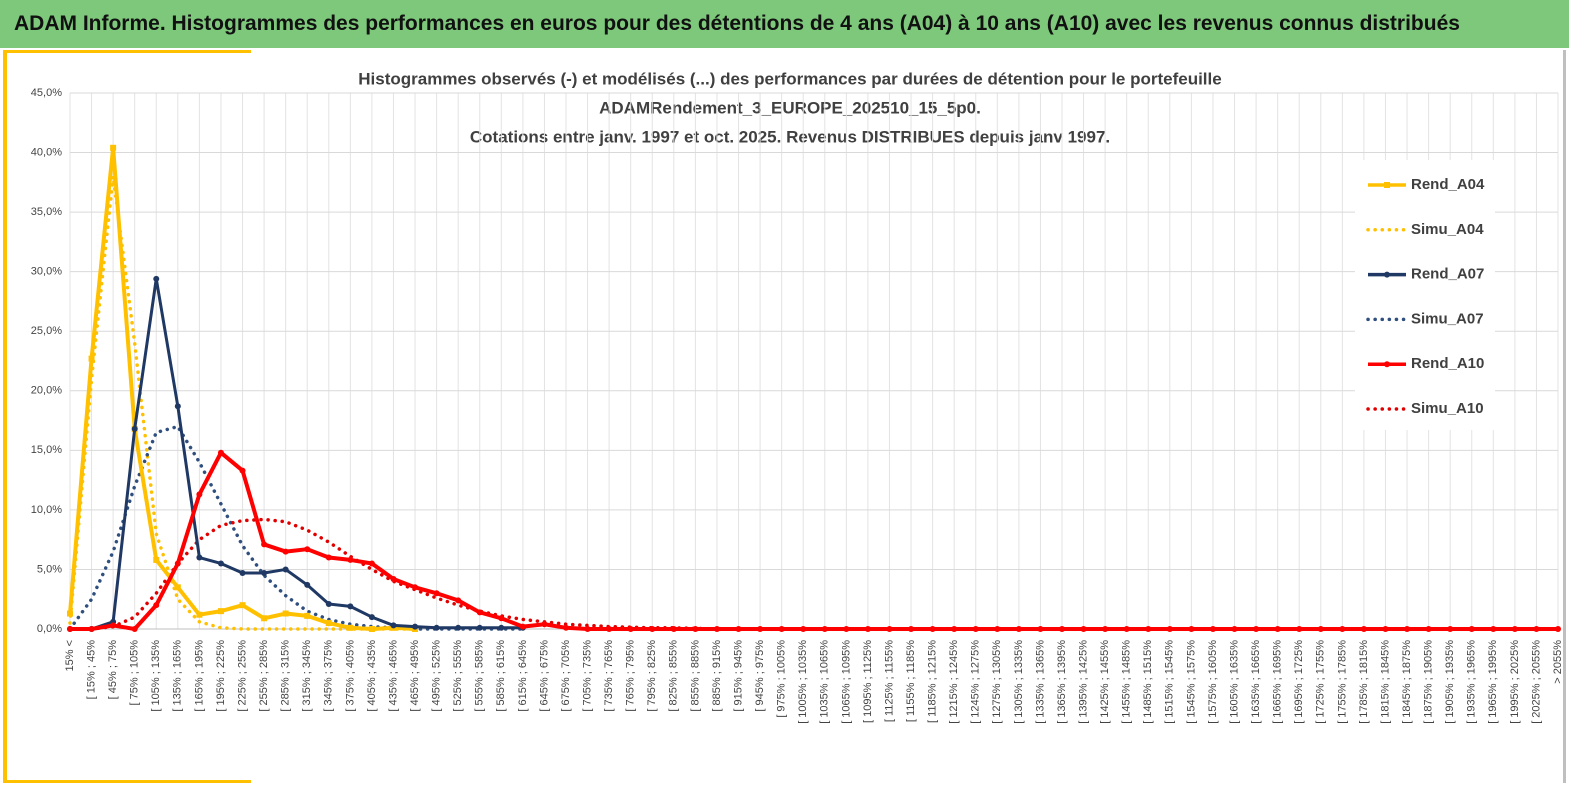 The height and width of the screenshot is (789, 1569). Describe the element at coordinates (1062, 682) in the screenshot. I see `x-tick-label: [ 1365% ; 1395%` at that location.